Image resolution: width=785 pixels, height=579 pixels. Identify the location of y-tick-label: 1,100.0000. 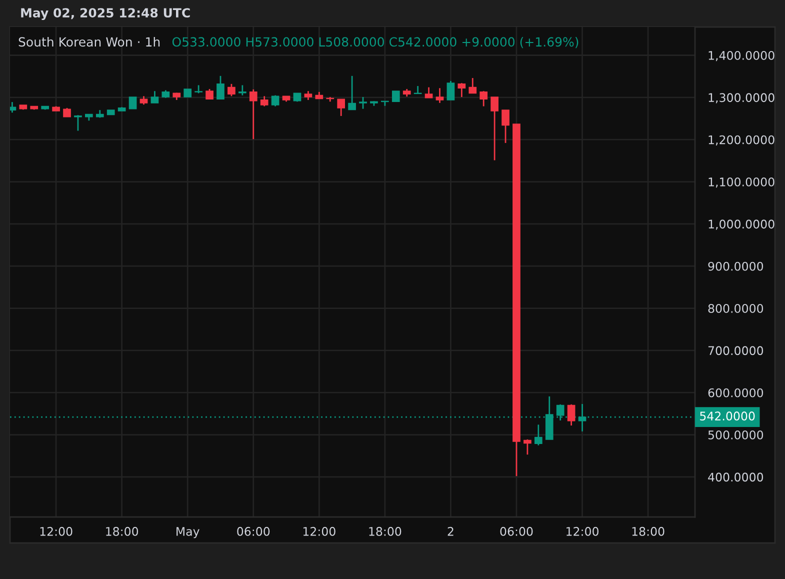
(741, 182).